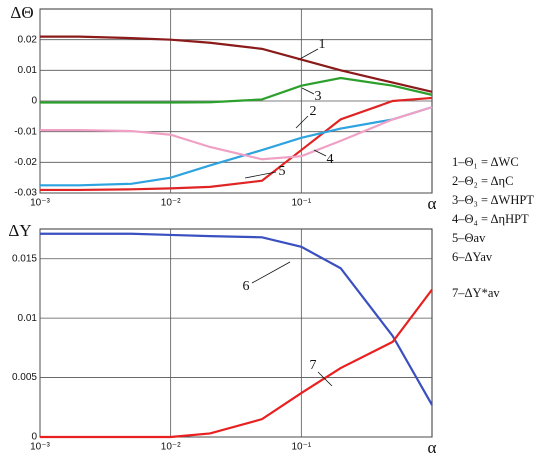 Image resolution: width=550 pixels, height=463 pixels. What do you see at coordinates (330, 159) in the screenshot?
I see `line-annotation: 4` at bounding box center [330, 159].